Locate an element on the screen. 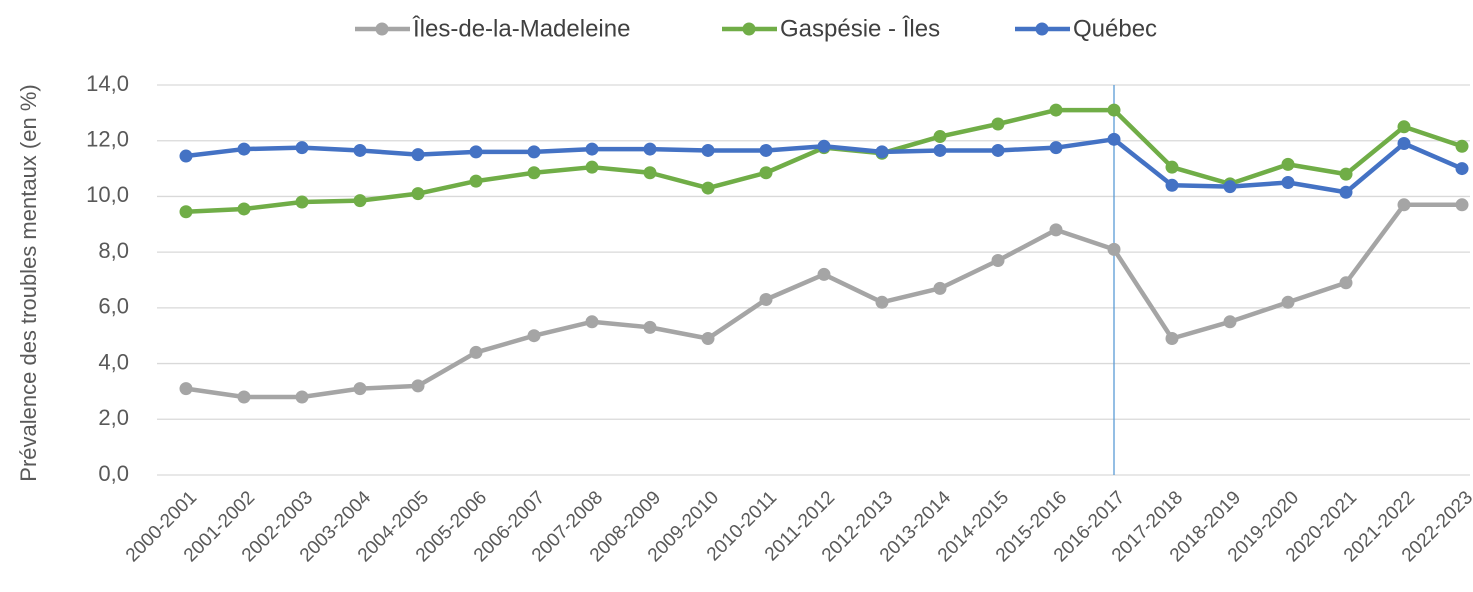  y-tick-label: 8,0 is located at coordinates (113, 250).